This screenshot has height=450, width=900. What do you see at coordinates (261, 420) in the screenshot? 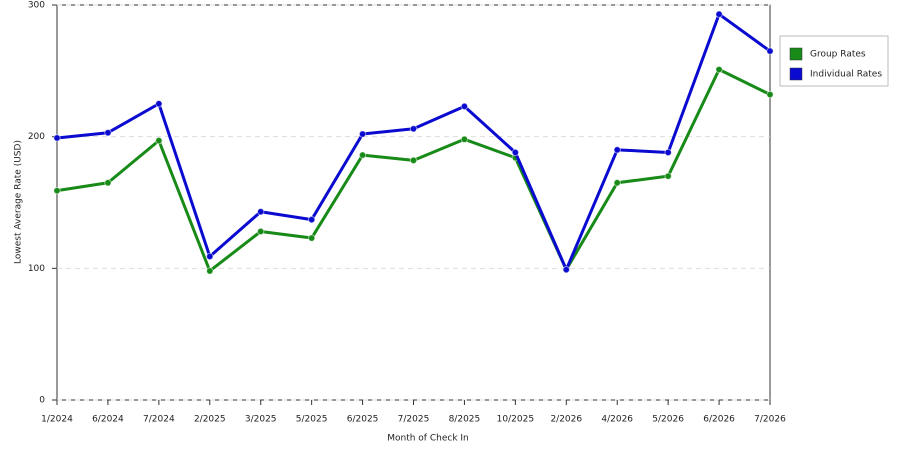
I see `x-tick-label: 3/2025` at bounding box center [261, 420].